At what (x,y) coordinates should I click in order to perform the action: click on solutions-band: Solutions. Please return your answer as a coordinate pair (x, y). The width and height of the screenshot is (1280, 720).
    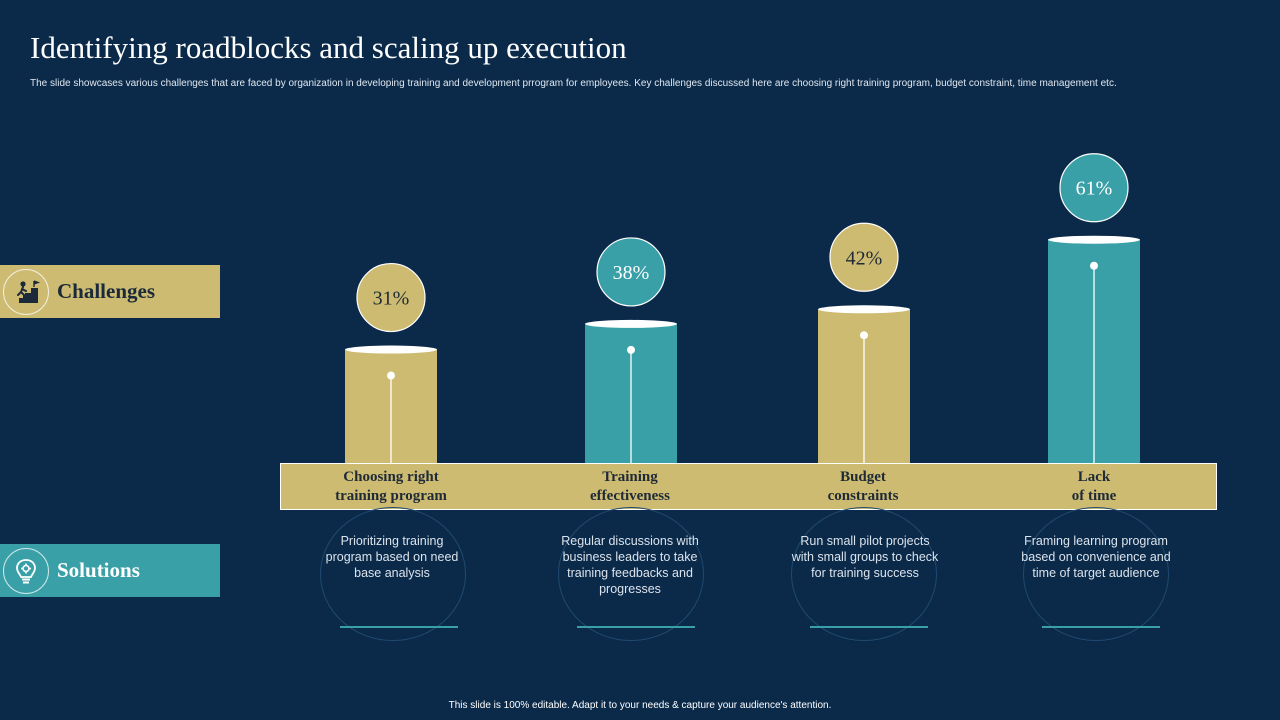
    Looking at the image, I should click on (110, 570).